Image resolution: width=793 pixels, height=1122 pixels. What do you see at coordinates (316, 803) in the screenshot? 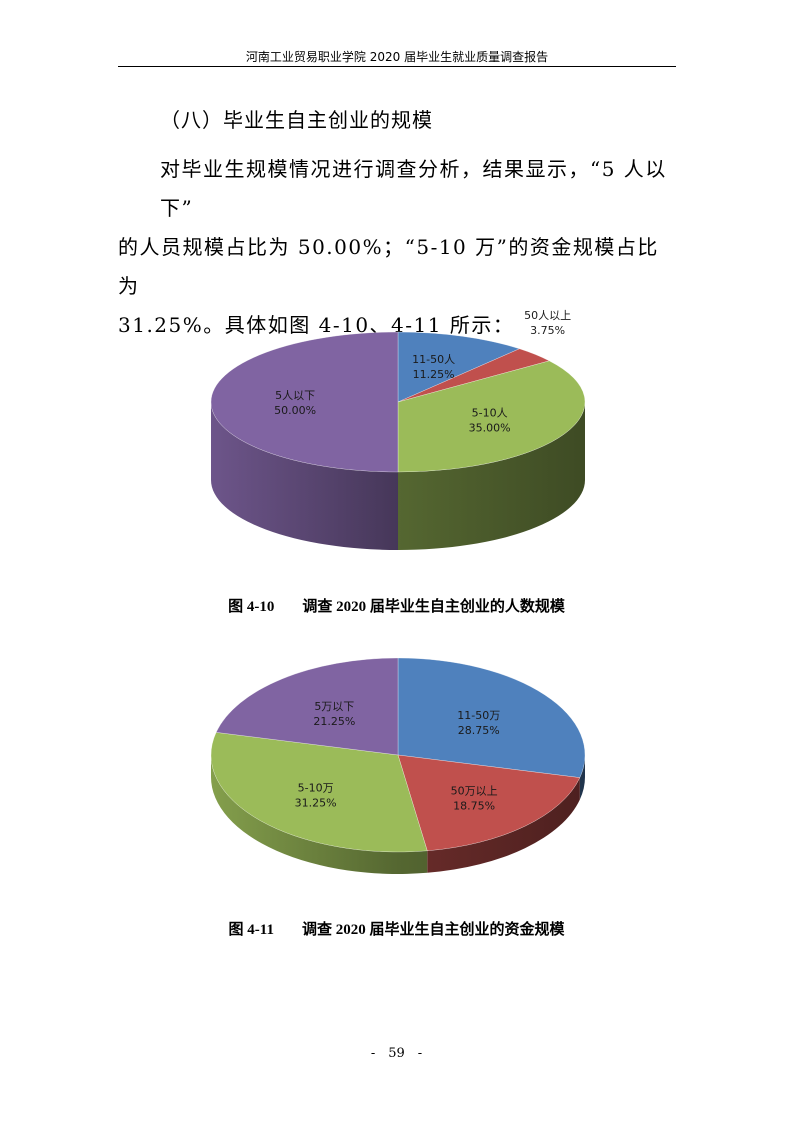
I see `data-label-value: 31.25%` at bounding box center [316, 803].